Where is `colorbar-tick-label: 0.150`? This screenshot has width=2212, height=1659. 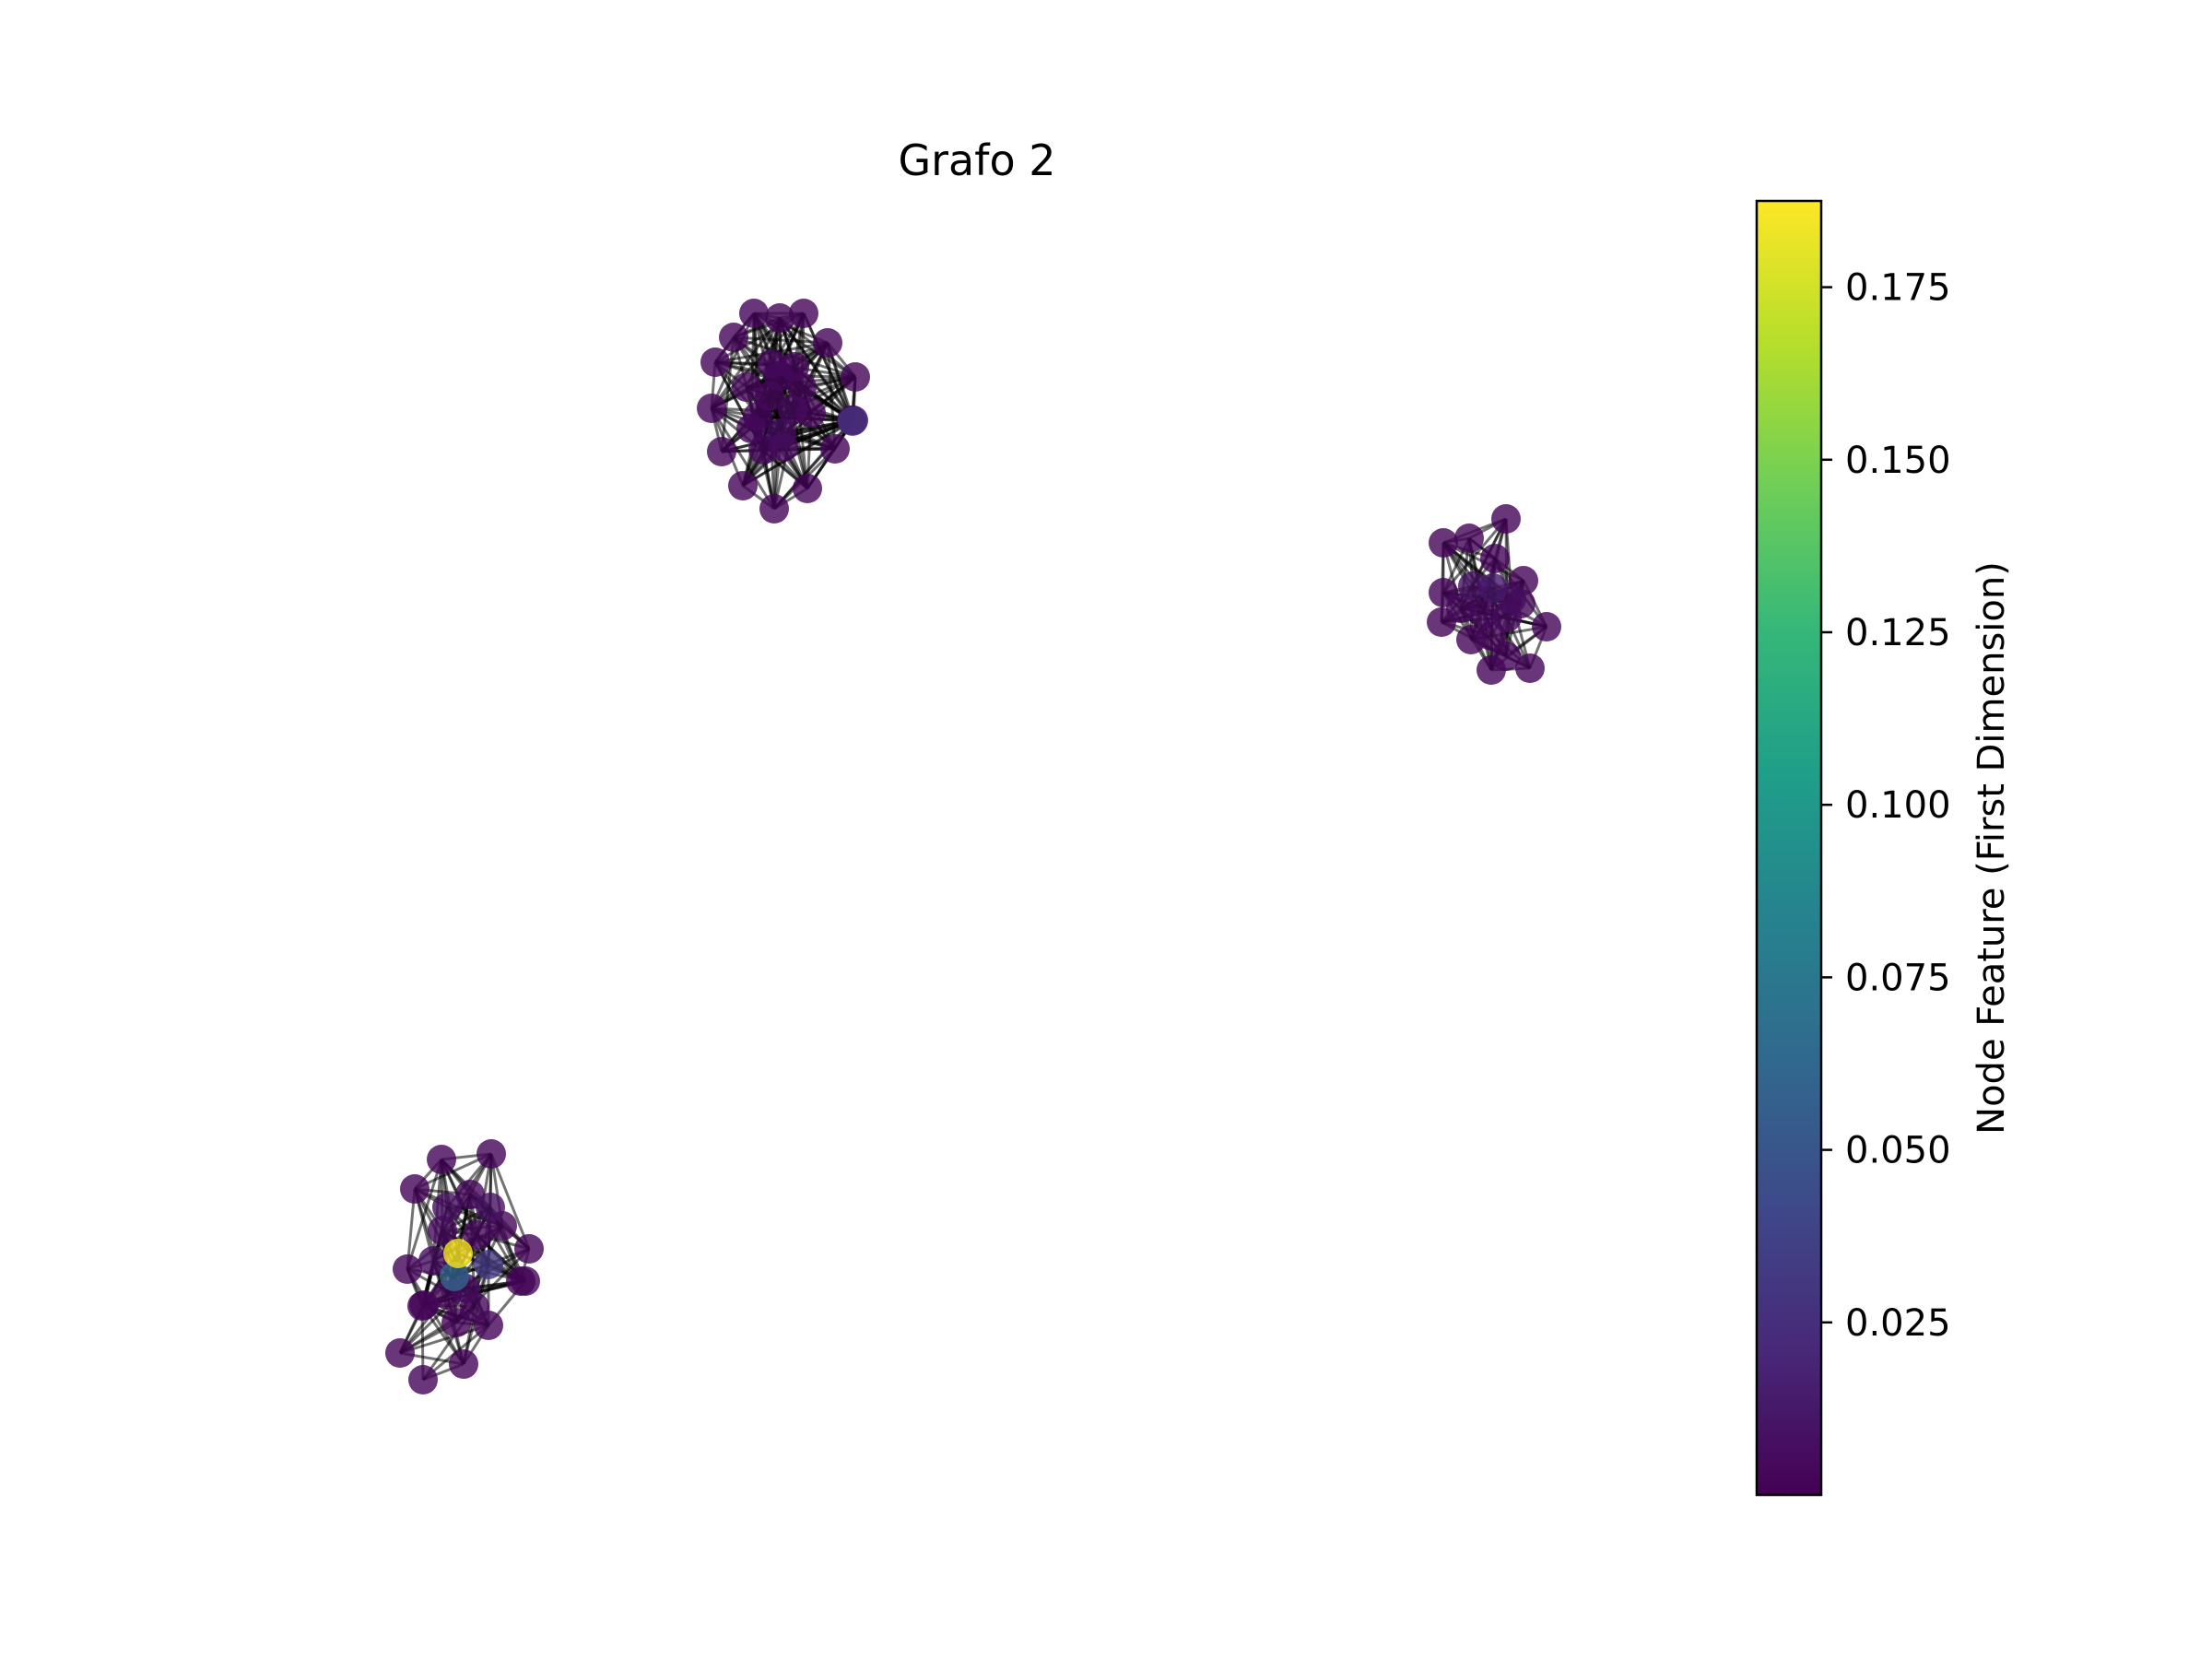 colorbar-tick-label: 0.150 is located at coordinates (1898, 461).